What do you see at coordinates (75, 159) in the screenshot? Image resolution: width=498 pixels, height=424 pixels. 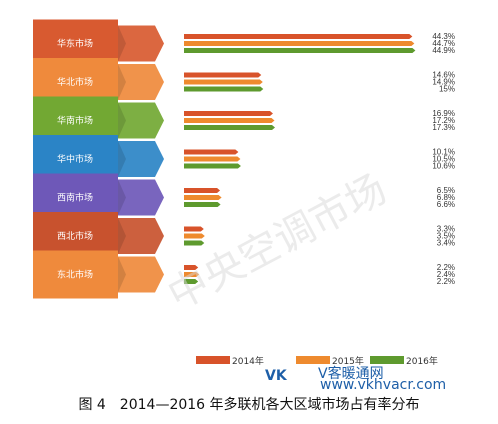 I see `region-label: 华中市场` at bounding box center [75, 159].